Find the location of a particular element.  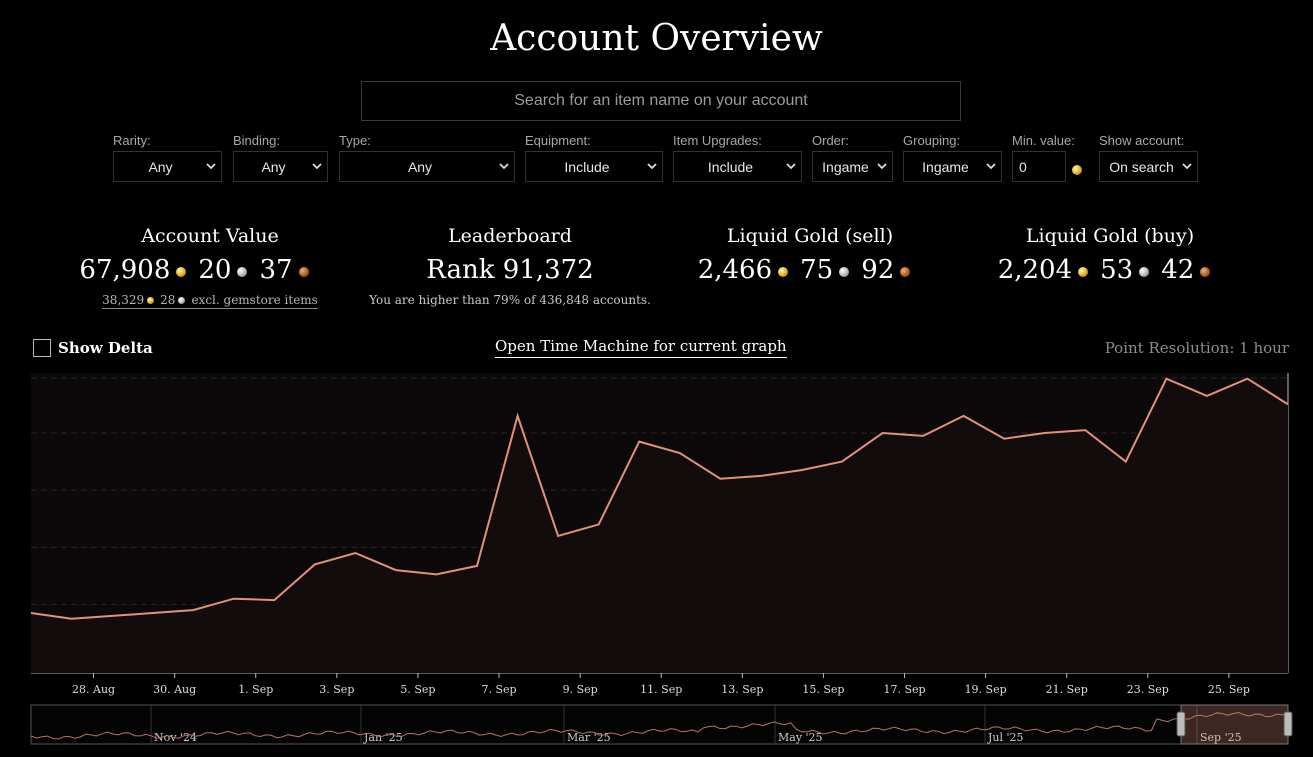

search-input is located at coordinates (661, 101).